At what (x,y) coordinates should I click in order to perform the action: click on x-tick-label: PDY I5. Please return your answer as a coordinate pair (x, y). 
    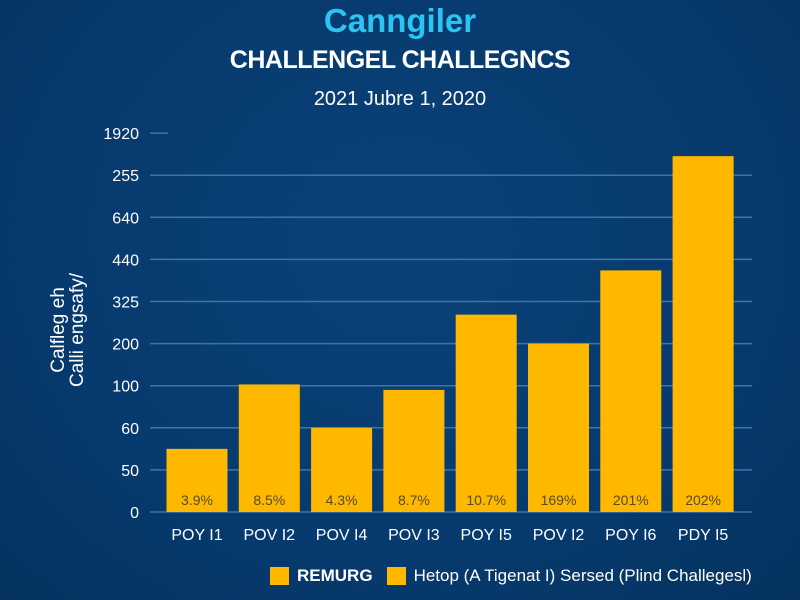
    Looking at the image, I should click on (703, 535).